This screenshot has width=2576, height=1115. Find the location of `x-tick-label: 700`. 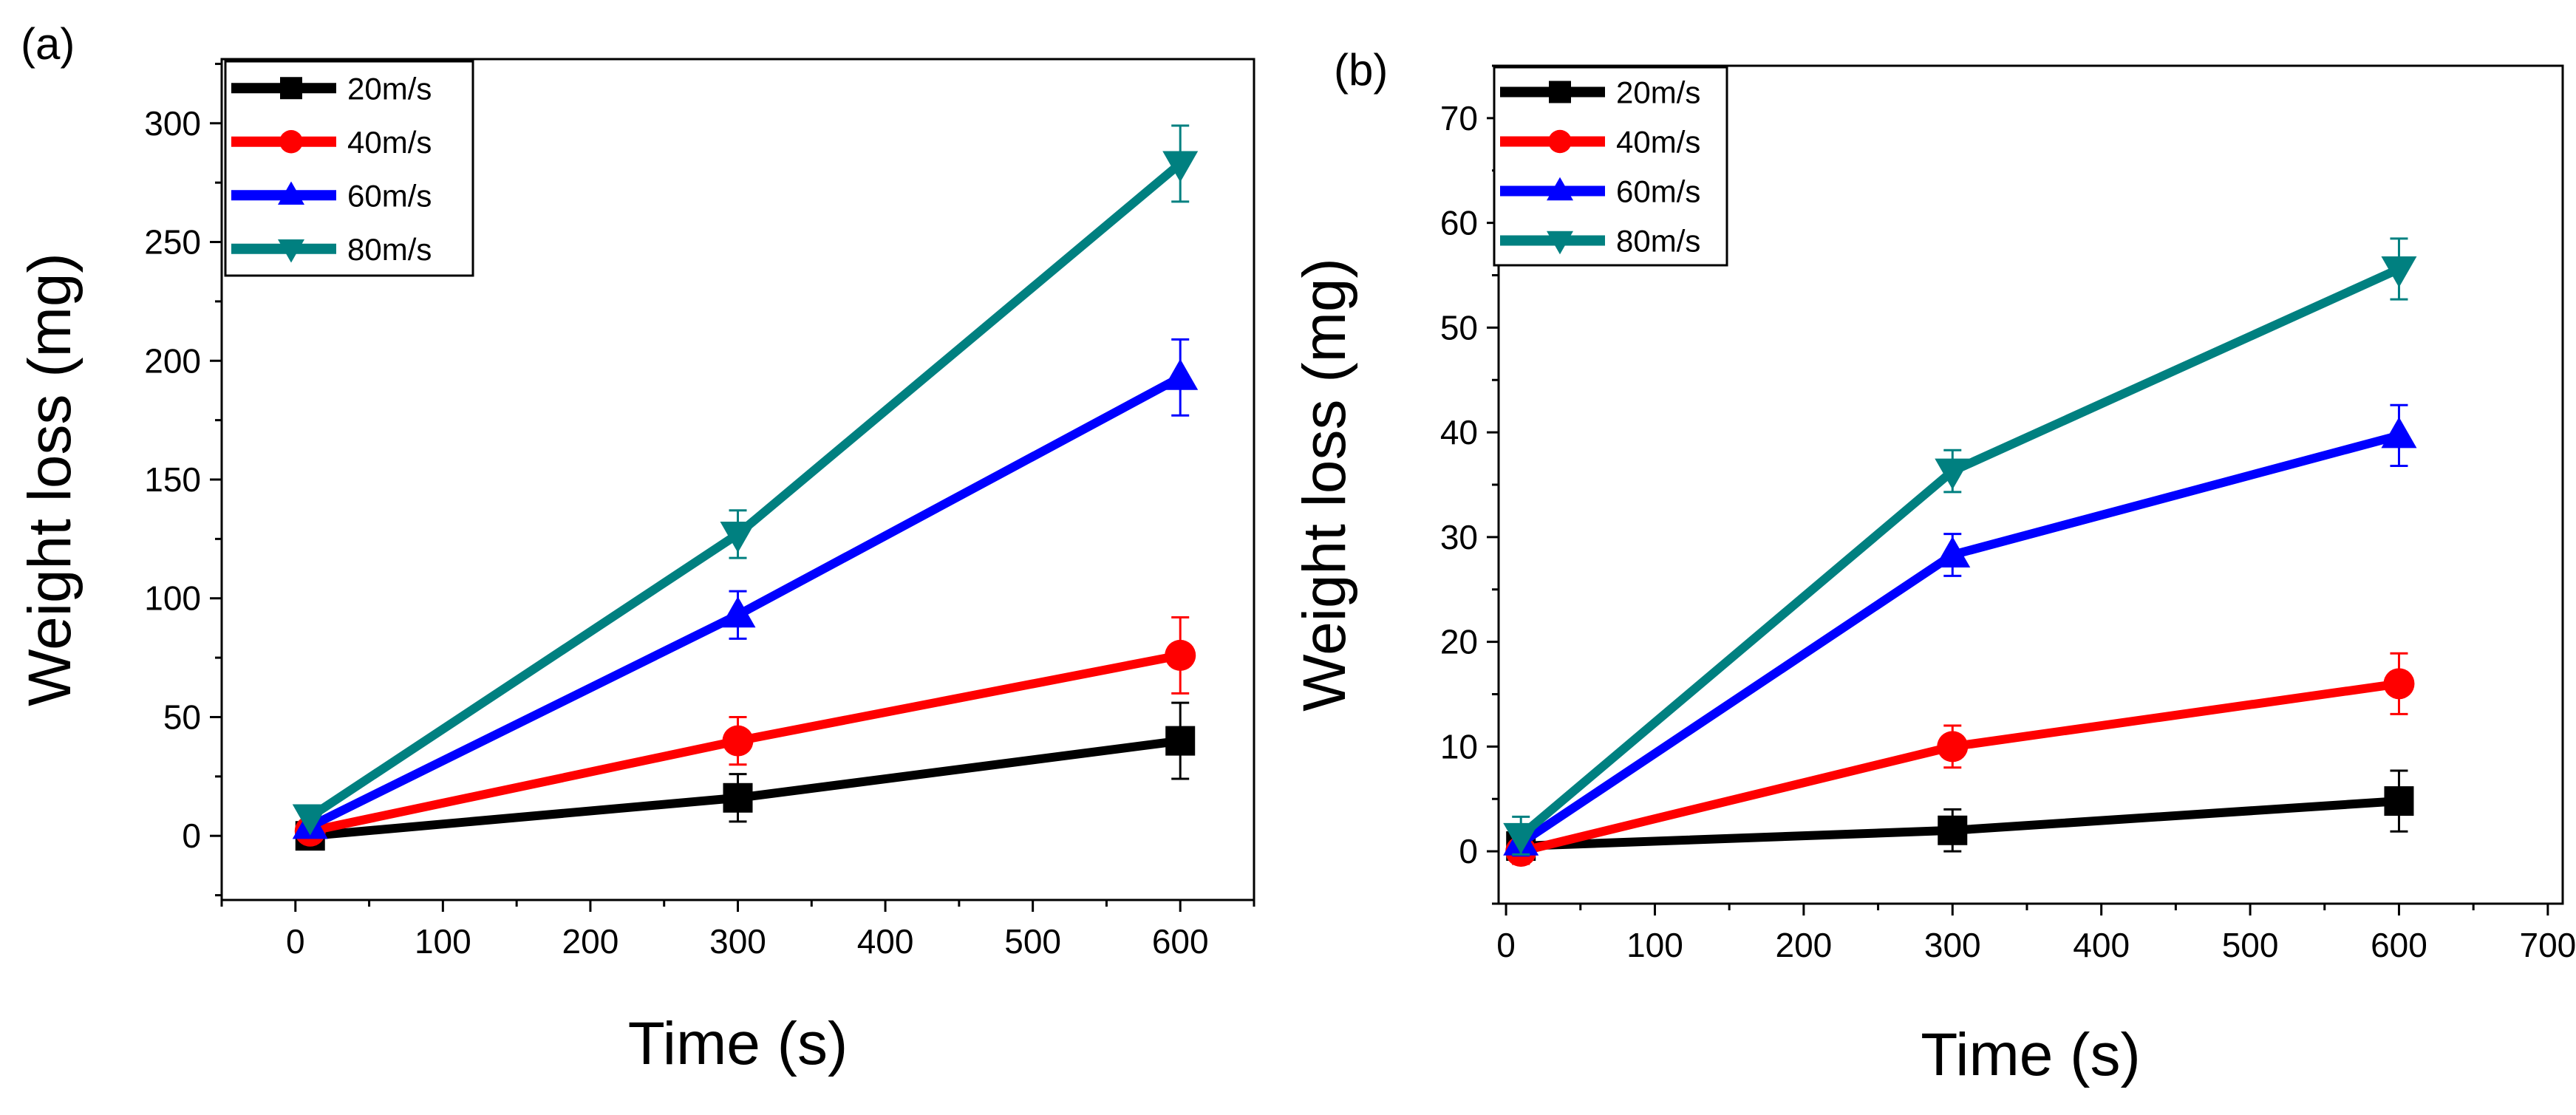

x-tick-label: 700 is located at coordinates (2547, 945).